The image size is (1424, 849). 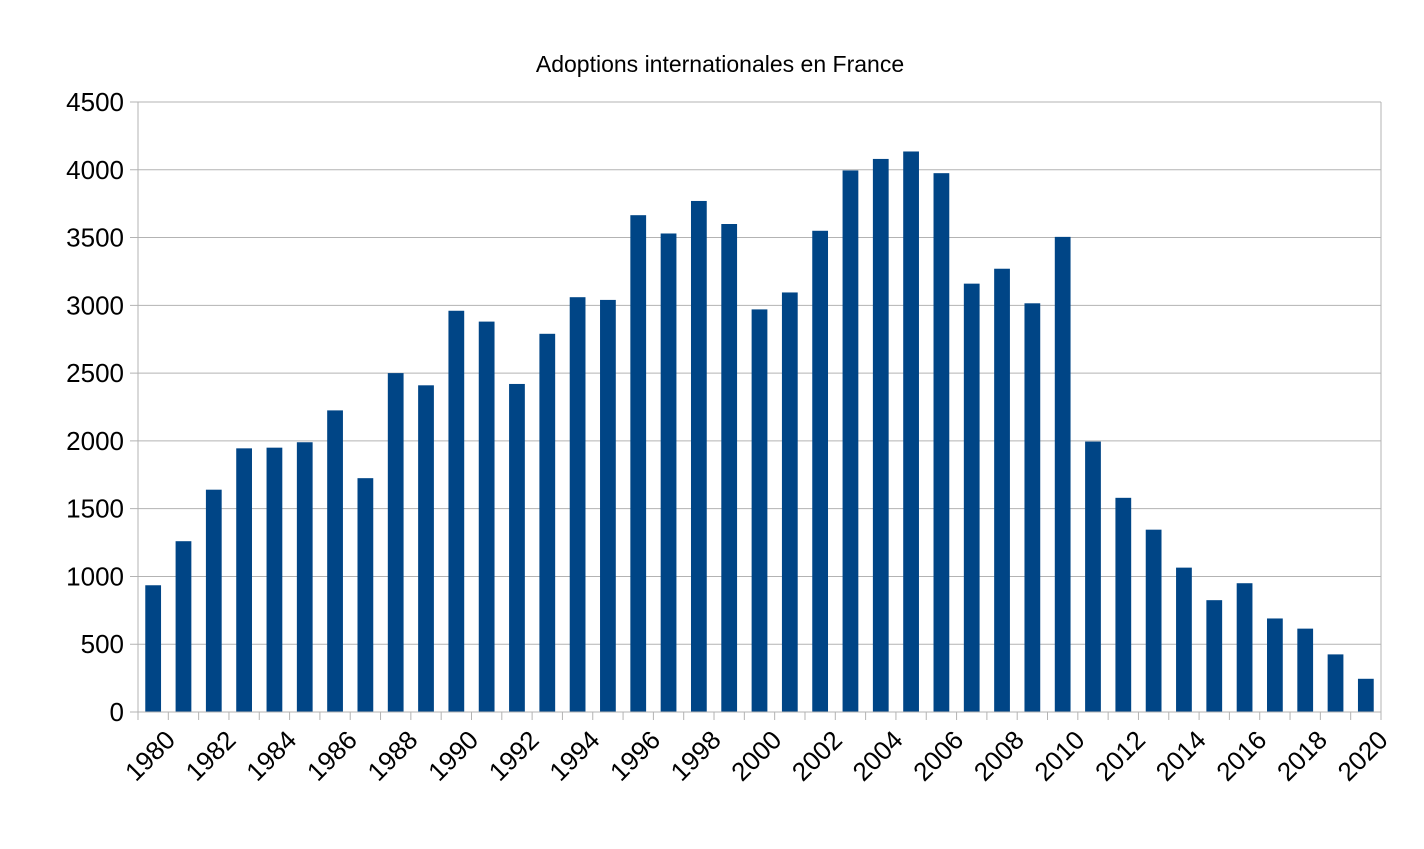 What do you see at coordinates (1062, 474) in the screenshot?
I see `bar-2010` at bounding box center [1062, 474].